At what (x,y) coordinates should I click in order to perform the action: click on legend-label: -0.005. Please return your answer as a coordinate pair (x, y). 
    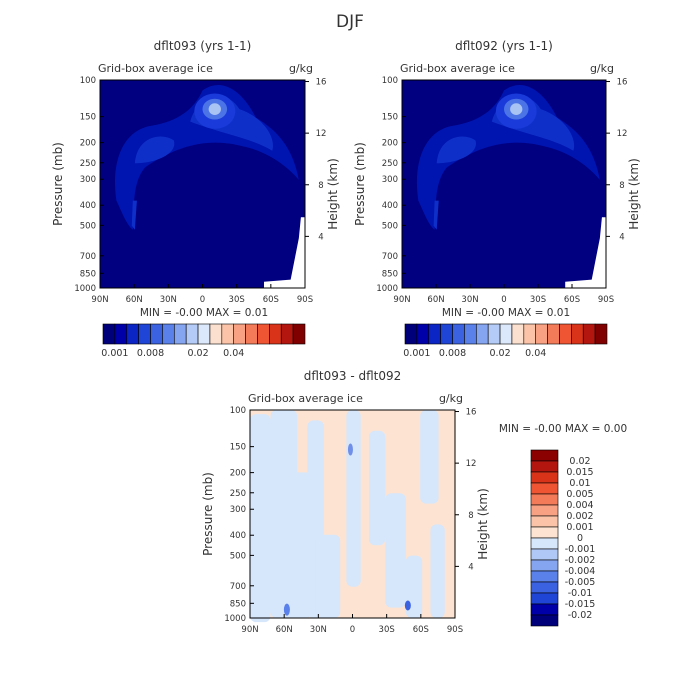
    Looking at the image, I should click on (580, 582).